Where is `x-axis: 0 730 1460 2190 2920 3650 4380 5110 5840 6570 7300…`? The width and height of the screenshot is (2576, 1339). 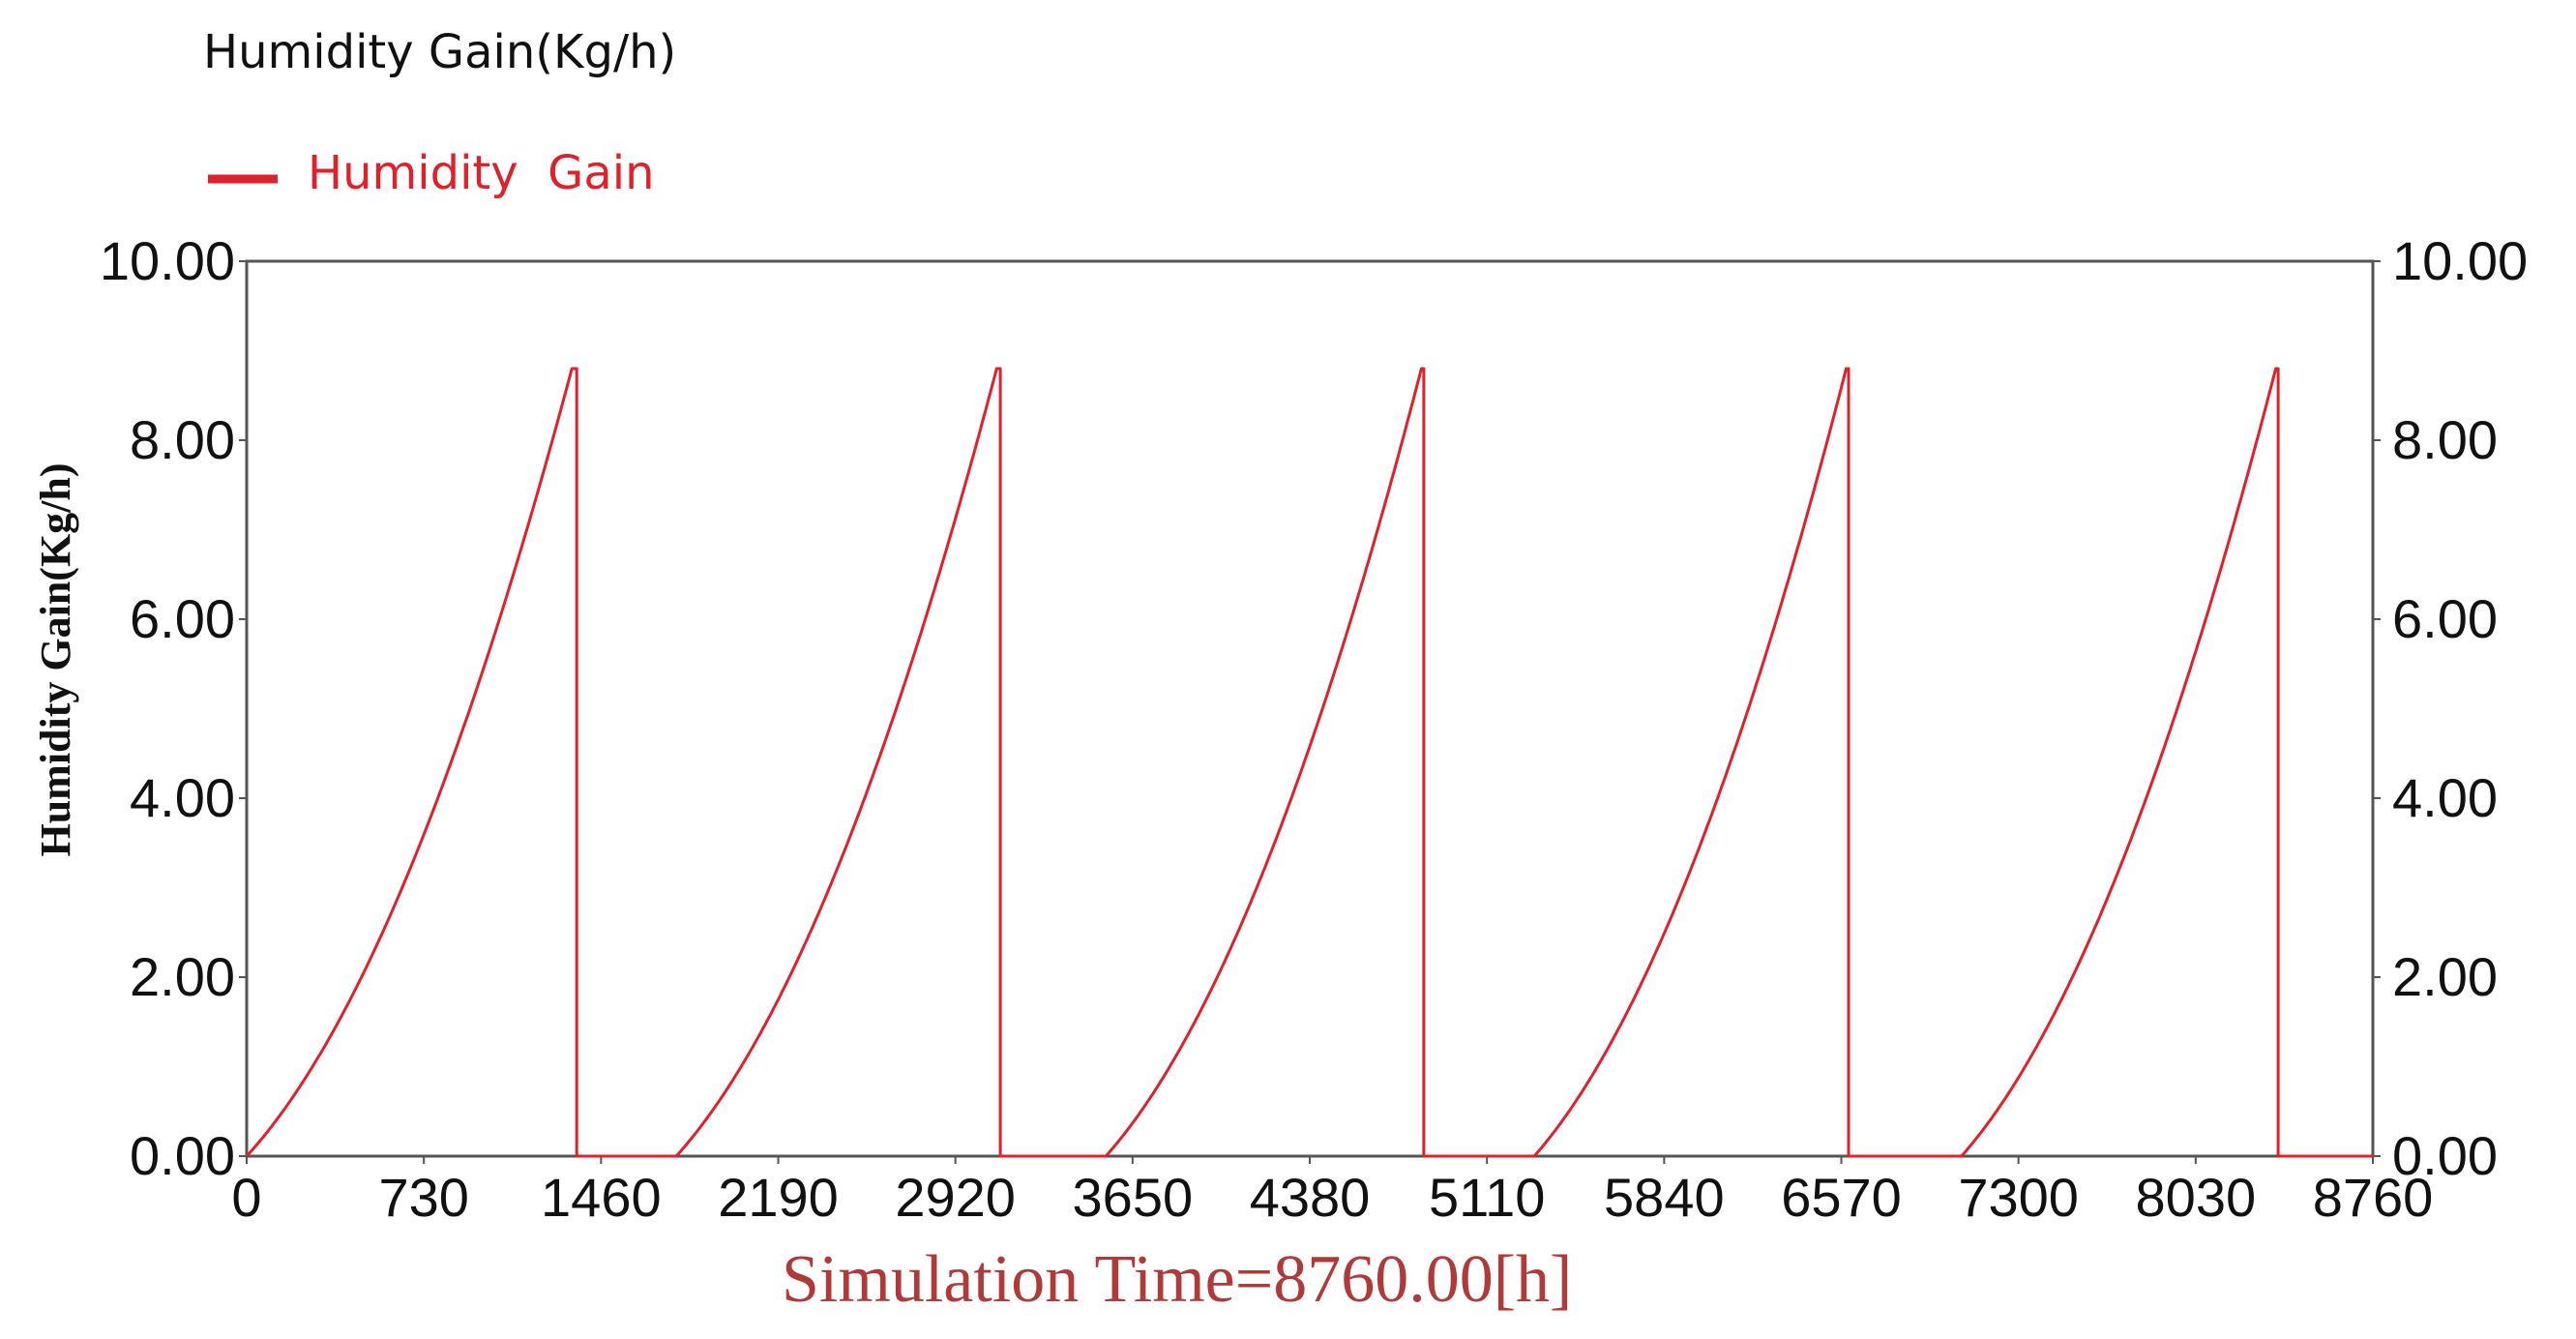
x-axis: 0 730 1460 2190 2920 3650 4380 5110 5840 6570 7300… is located at coordinates (1332, 1192).